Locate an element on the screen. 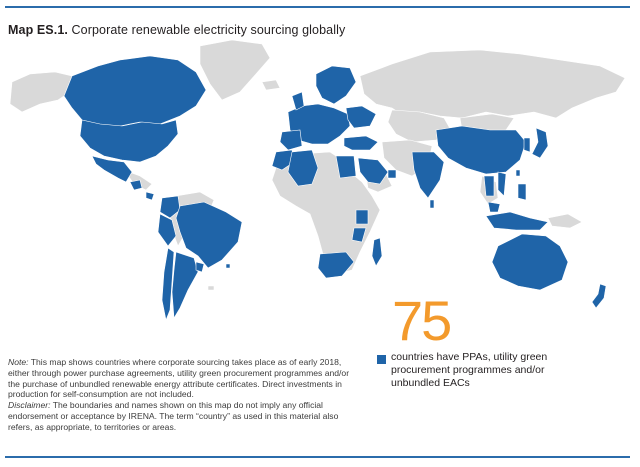 This screenshot has height=467, width=640. map-number-label: Map ES.1. is located at coordinates (38, 30).